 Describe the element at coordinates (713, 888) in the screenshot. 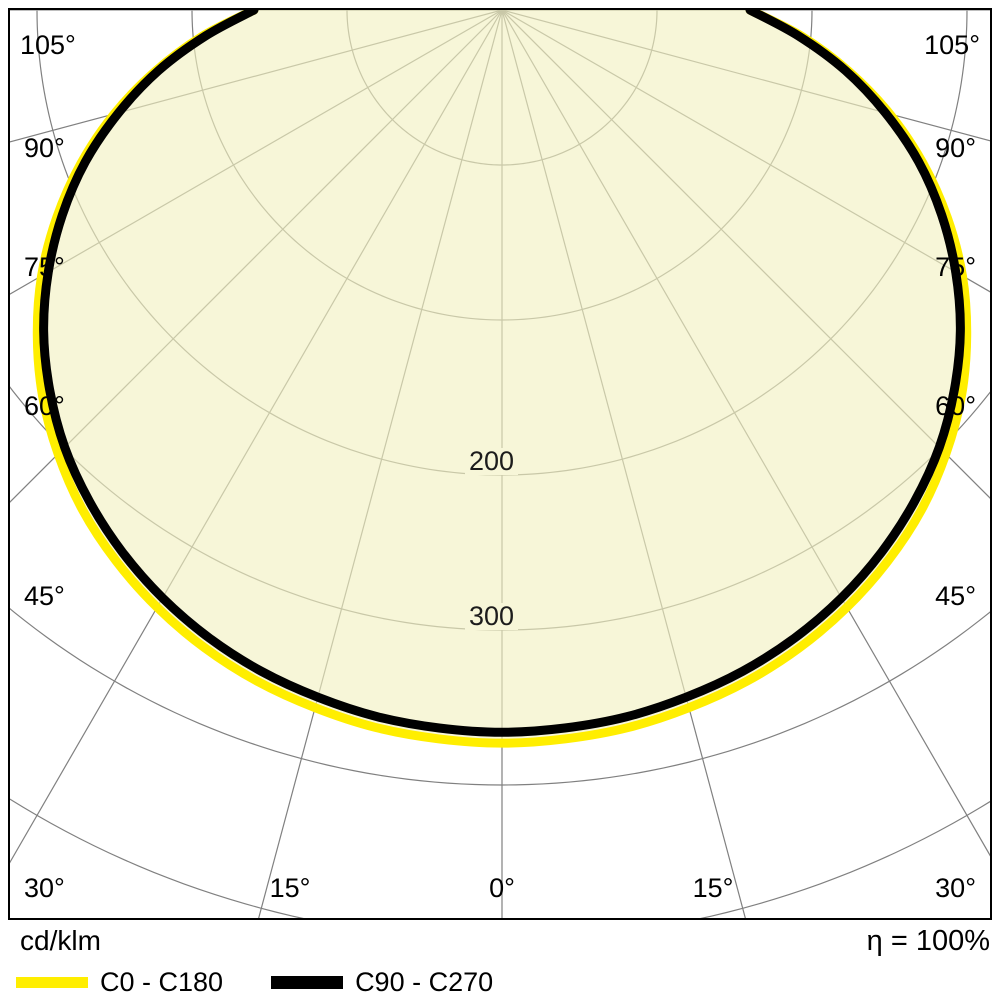

I see `angle-label-bottom-15-right: 15°` at that location.